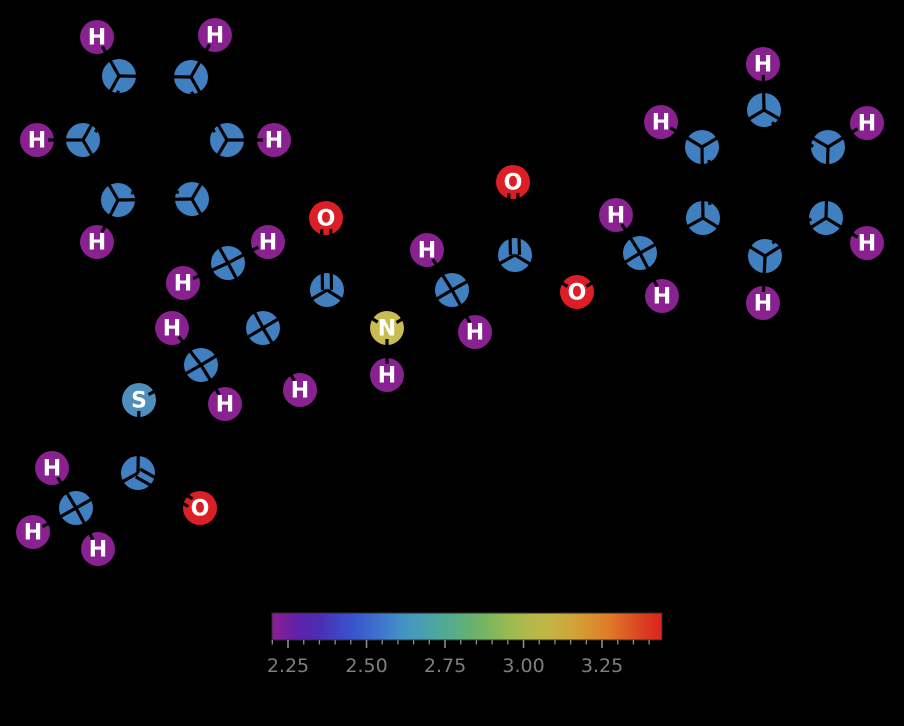 Image resolution: width=904 pixels, height=726 pixels. I want to click on atom-label-h-28: H, so click(215, 35).